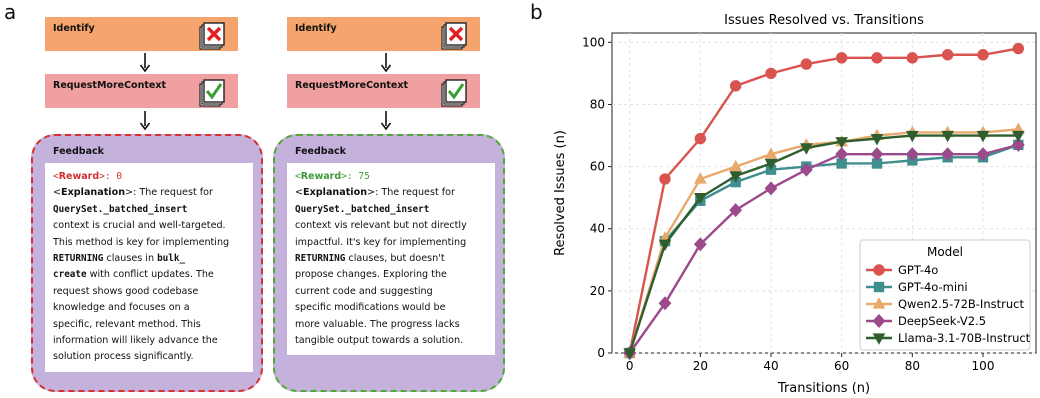 The height and width of the screenshot is (398, 1040). What do you see at coordinates (364, 176) in the screenshot?
I see `reward-value: 75` at bounding box center [364, 176].